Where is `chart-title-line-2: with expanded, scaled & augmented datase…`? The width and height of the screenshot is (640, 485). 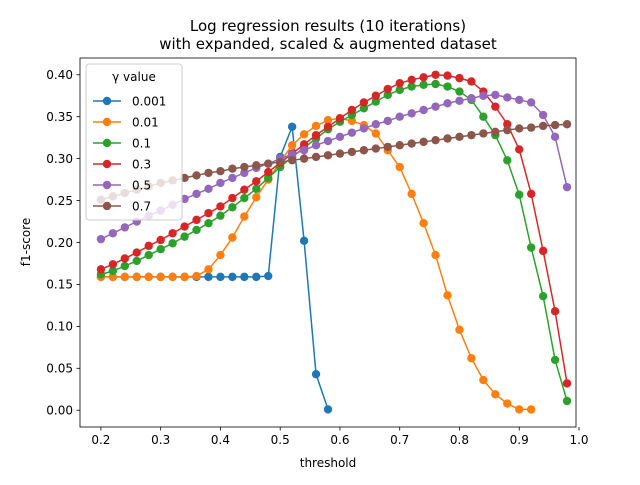 chart-title-line-2: with expanded, scaled & augmented datase… is located at coordinates (328, 44).